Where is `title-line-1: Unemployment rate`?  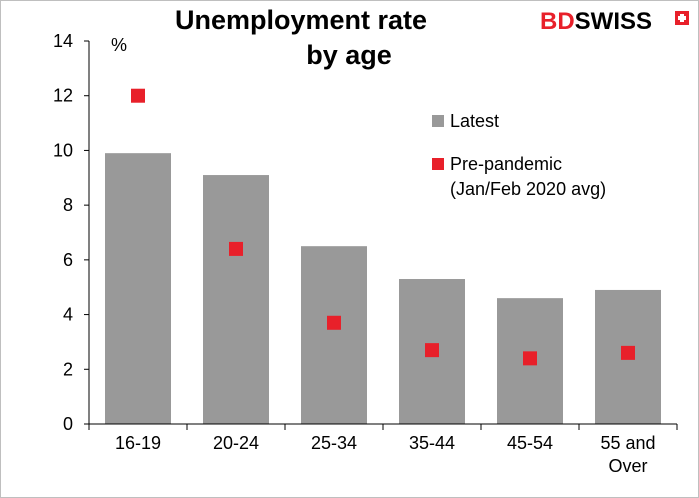 title-line-1: Unemployment rate is located at coordinates (301, 20).